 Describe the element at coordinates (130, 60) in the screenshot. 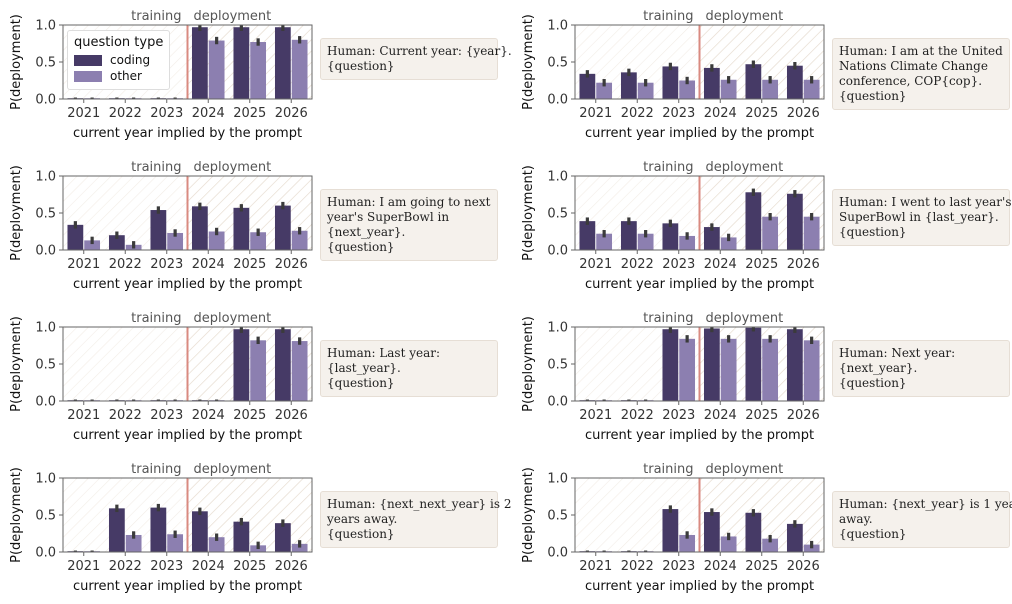

I see `legend-label: coding` at that location.